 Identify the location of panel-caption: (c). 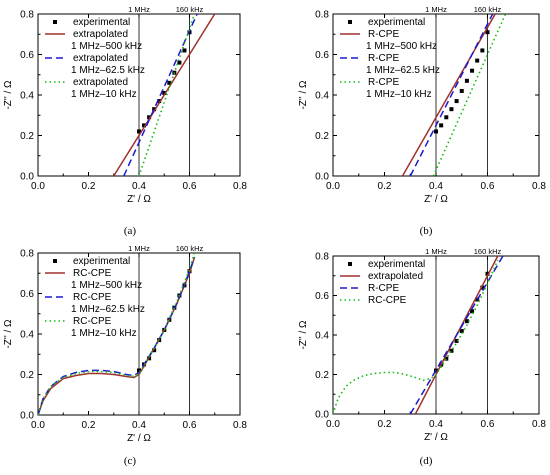
(130, 461).